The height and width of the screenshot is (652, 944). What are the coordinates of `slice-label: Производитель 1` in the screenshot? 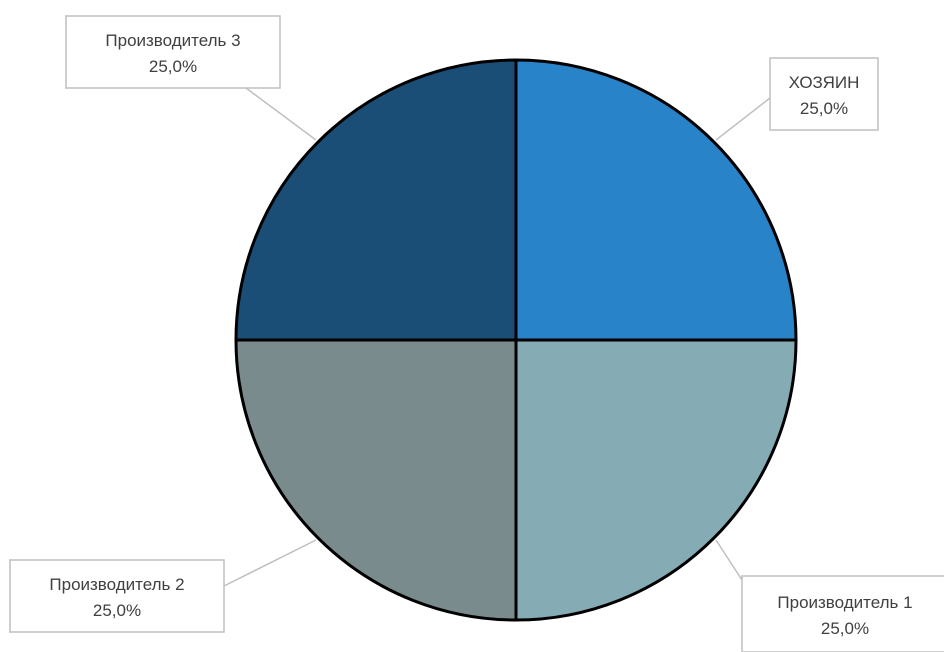 It's located at (844, 602).